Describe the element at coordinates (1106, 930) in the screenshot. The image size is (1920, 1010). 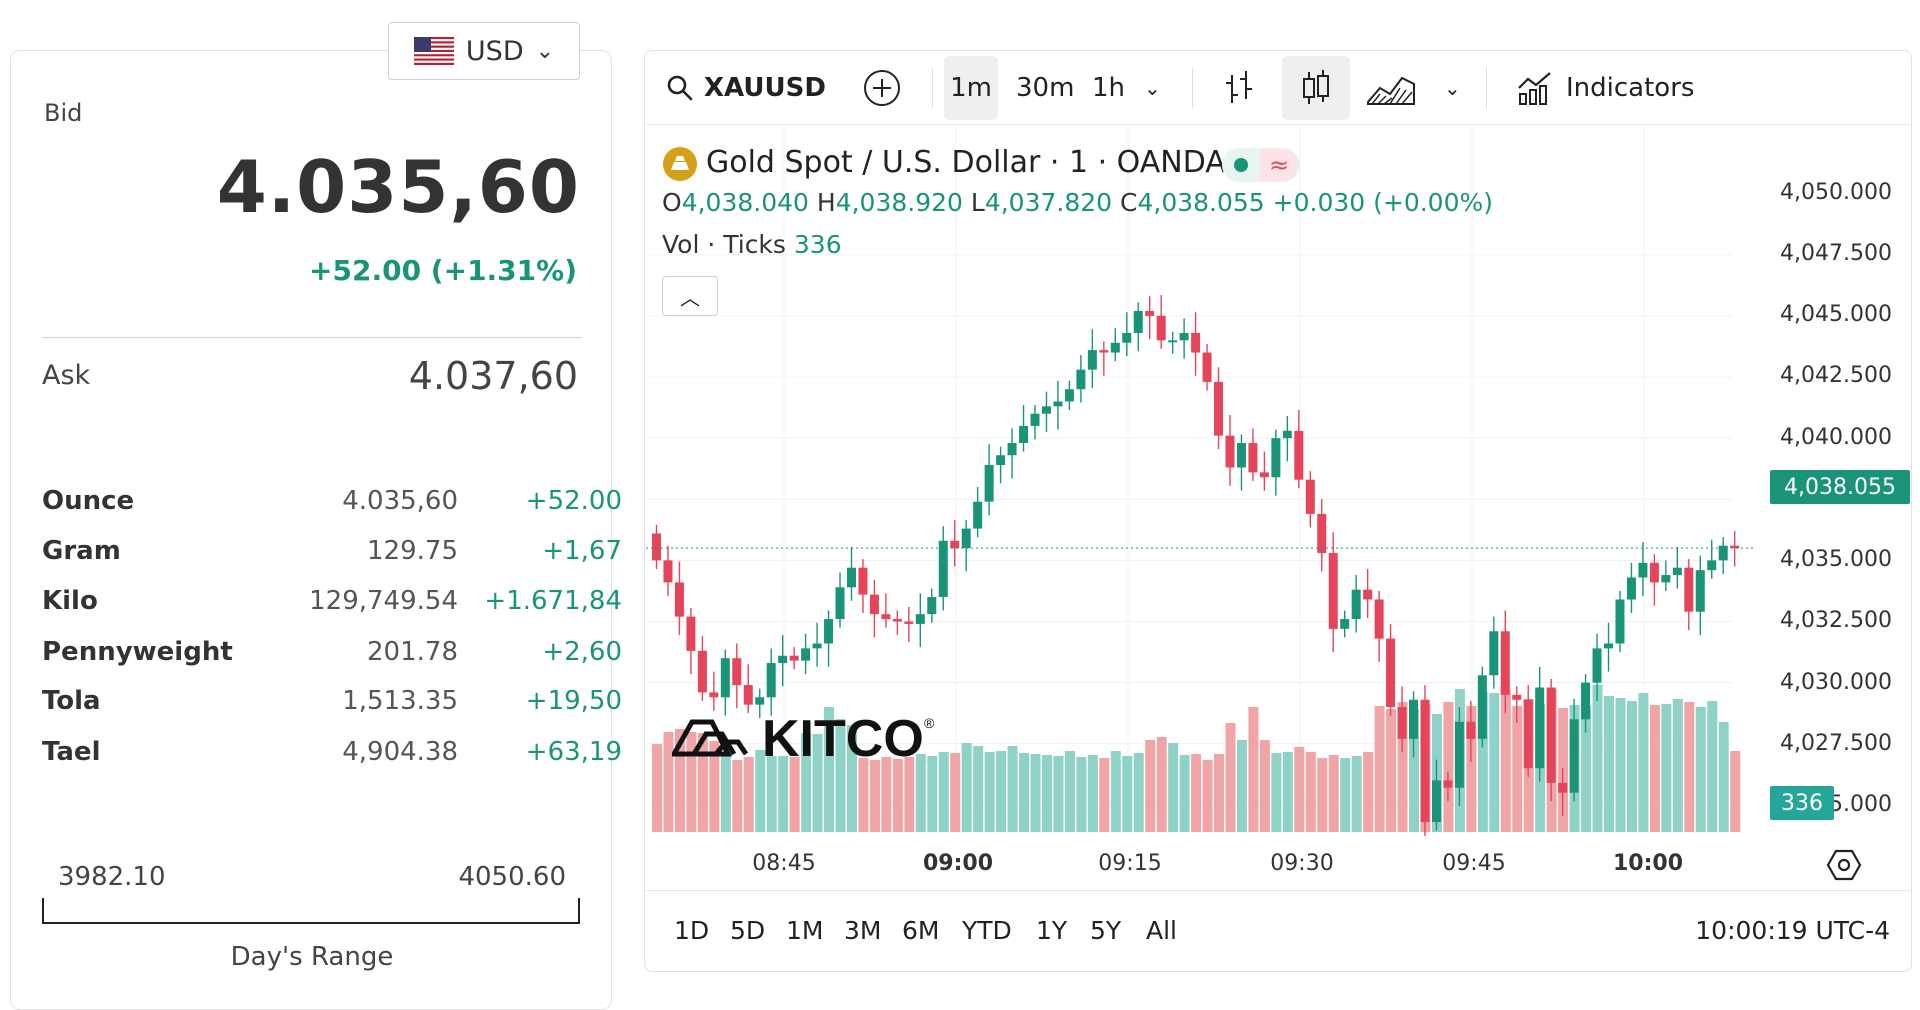
I see `range-5y: 5Y` at that location.